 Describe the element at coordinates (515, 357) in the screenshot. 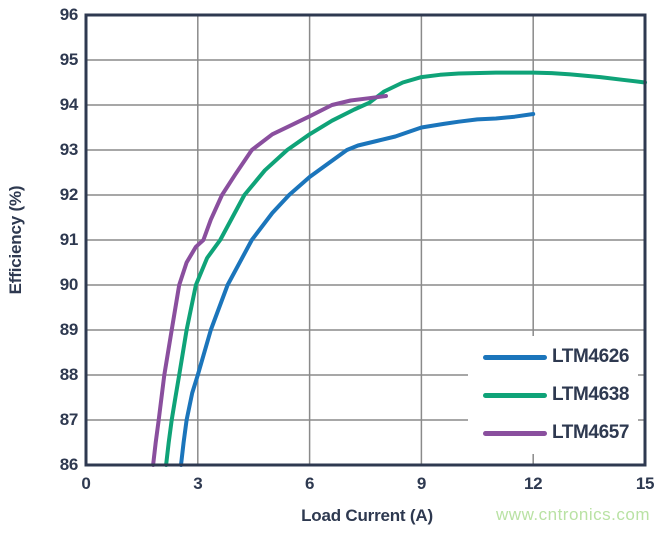

I see `series-swatch-ltm4626` at that location.